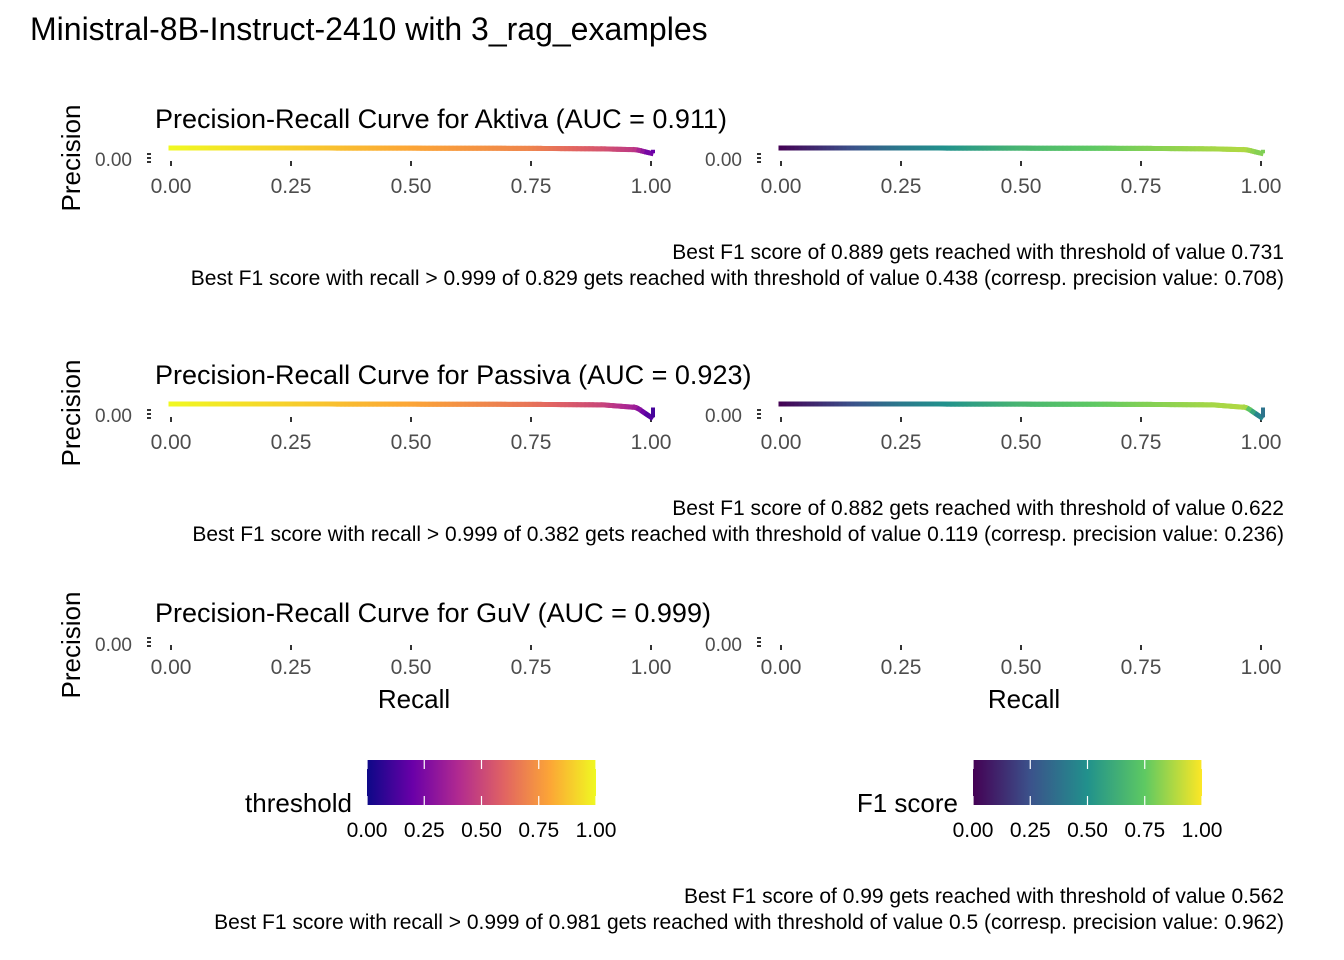 The height and width of the screenshot is (960, 1344). Describe the element at coordinates (723, 645) in the screenshot. I see `y-tick-overlap-guv-right: 0.00` at that location.